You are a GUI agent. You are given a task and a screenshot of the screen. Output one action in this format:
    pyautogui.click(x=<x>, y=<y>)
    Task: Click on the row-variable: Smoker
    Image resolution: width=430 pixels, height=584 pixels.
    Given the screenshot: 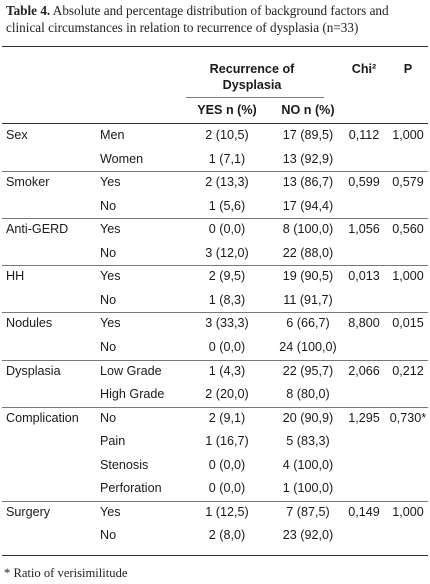 What is the action you would take?
    pyautogui.click(x=28, y=182)
    